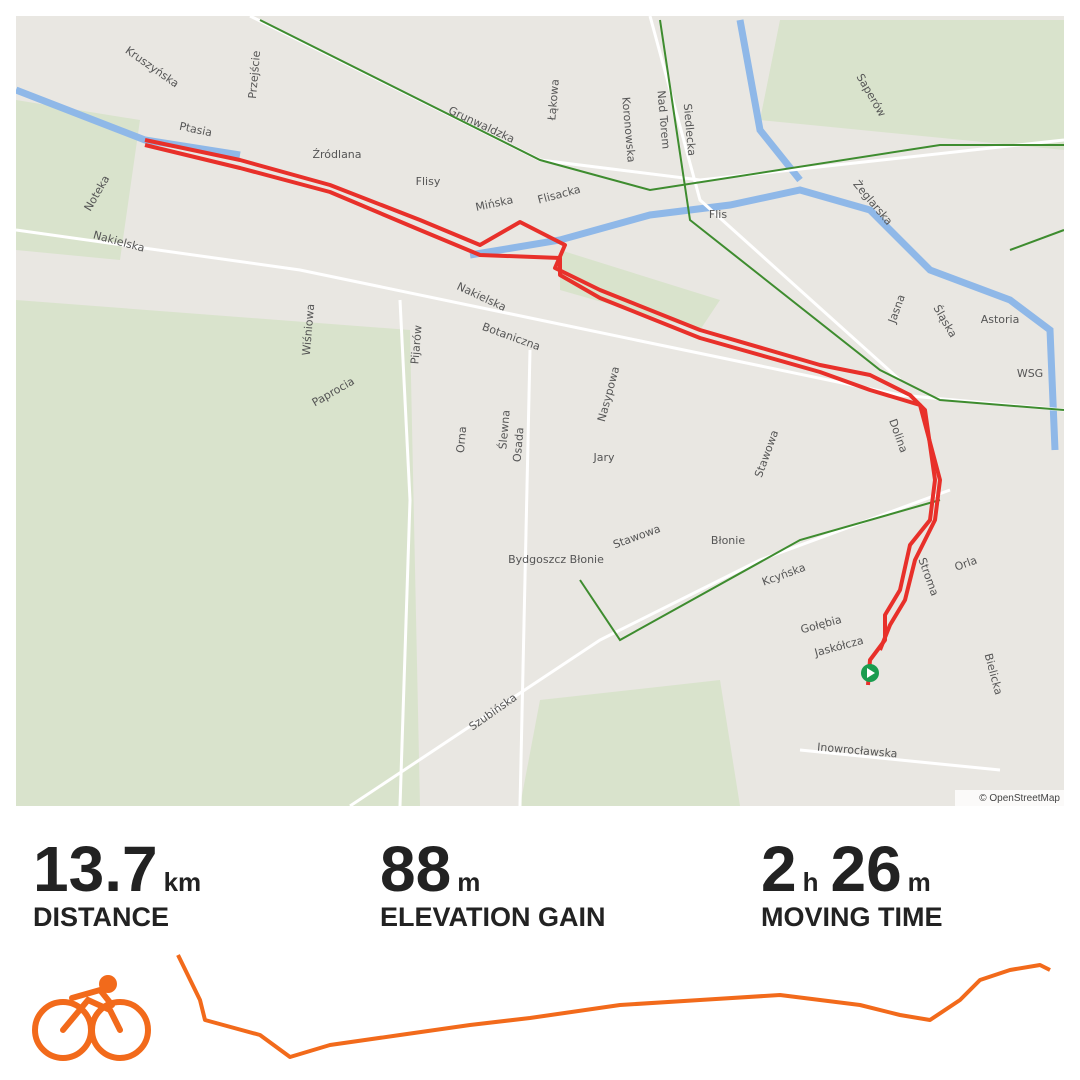  I want to click on stat-moving-time: 2 h 26 m MOVING TIME, so click(852, 882).